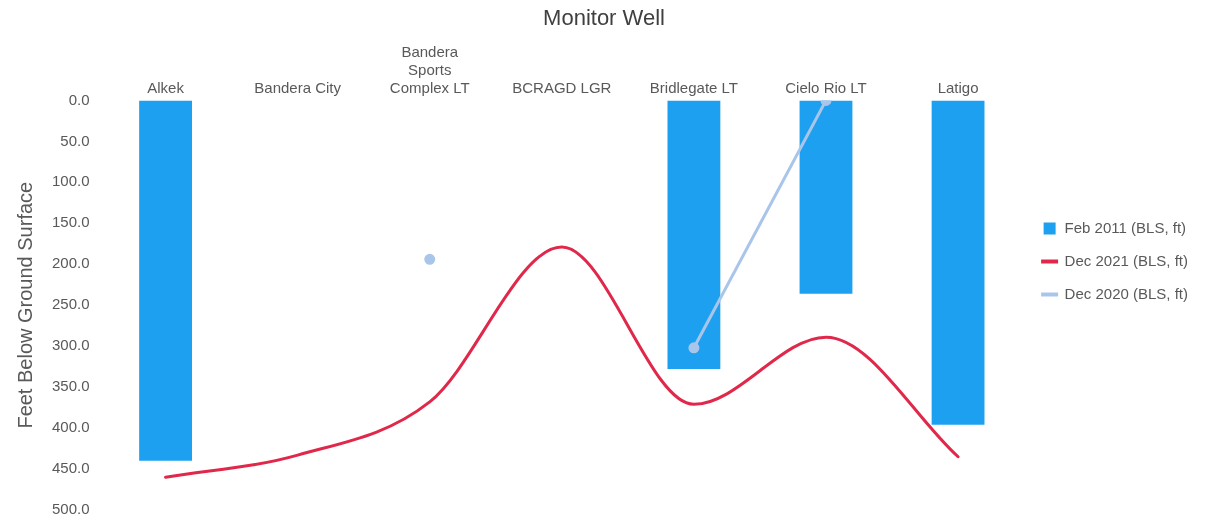 This screenshot has width=1208, height=529. I want to click on y-tick-label: 450.0, so click(70, 468).